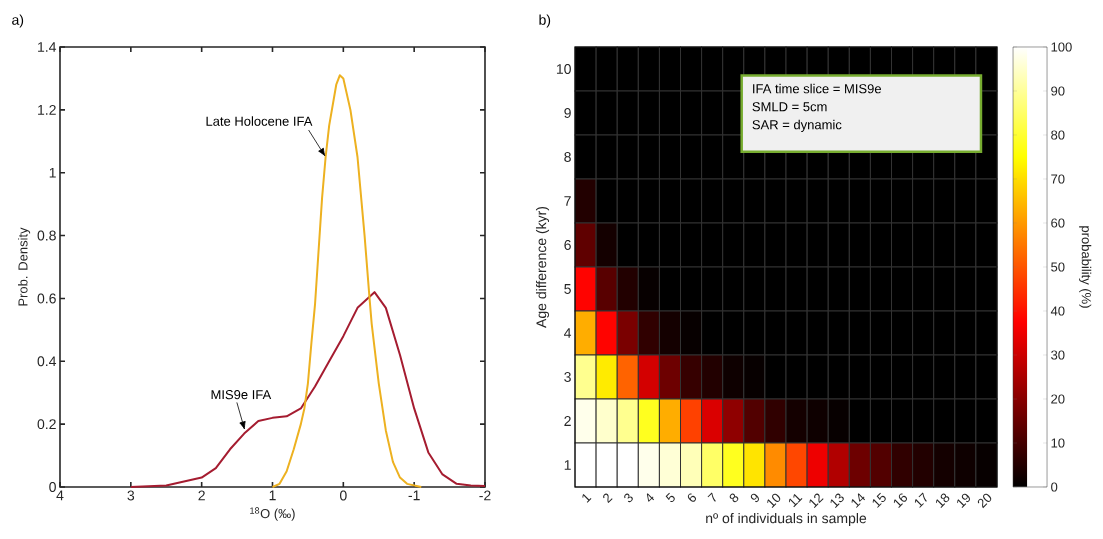 The width and height of the screenshot is (1103, 539). What do you see at coordinates (241, 395) in the screenshot?
I see `annotation: MIS9e IFA` at bounding box center [241, 395].